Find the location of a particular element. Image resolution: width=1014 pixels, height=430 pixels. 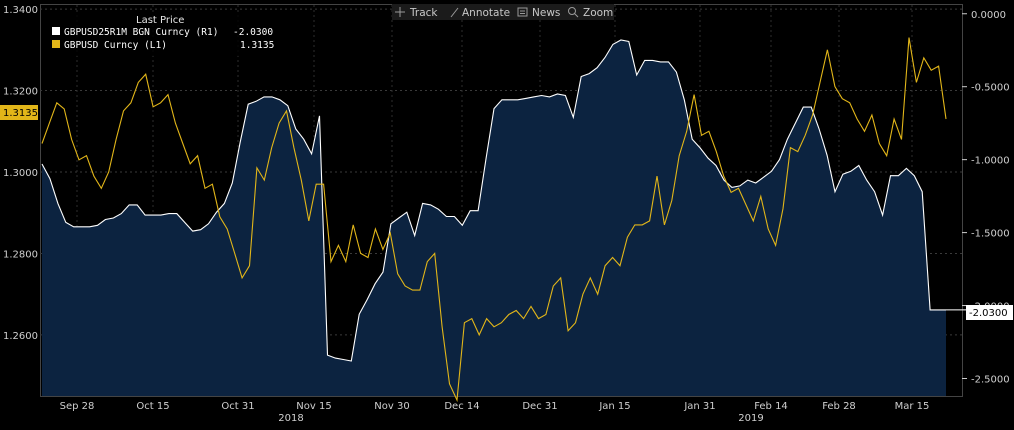

annotate-button: Annotate is located at coordinates (480, 13).